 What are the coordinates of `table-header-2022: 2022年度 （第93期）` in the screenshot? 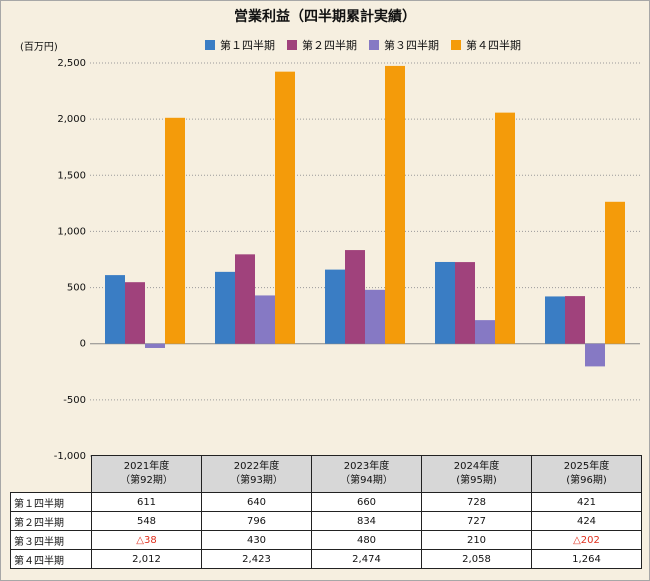 It's located at (256, 474).